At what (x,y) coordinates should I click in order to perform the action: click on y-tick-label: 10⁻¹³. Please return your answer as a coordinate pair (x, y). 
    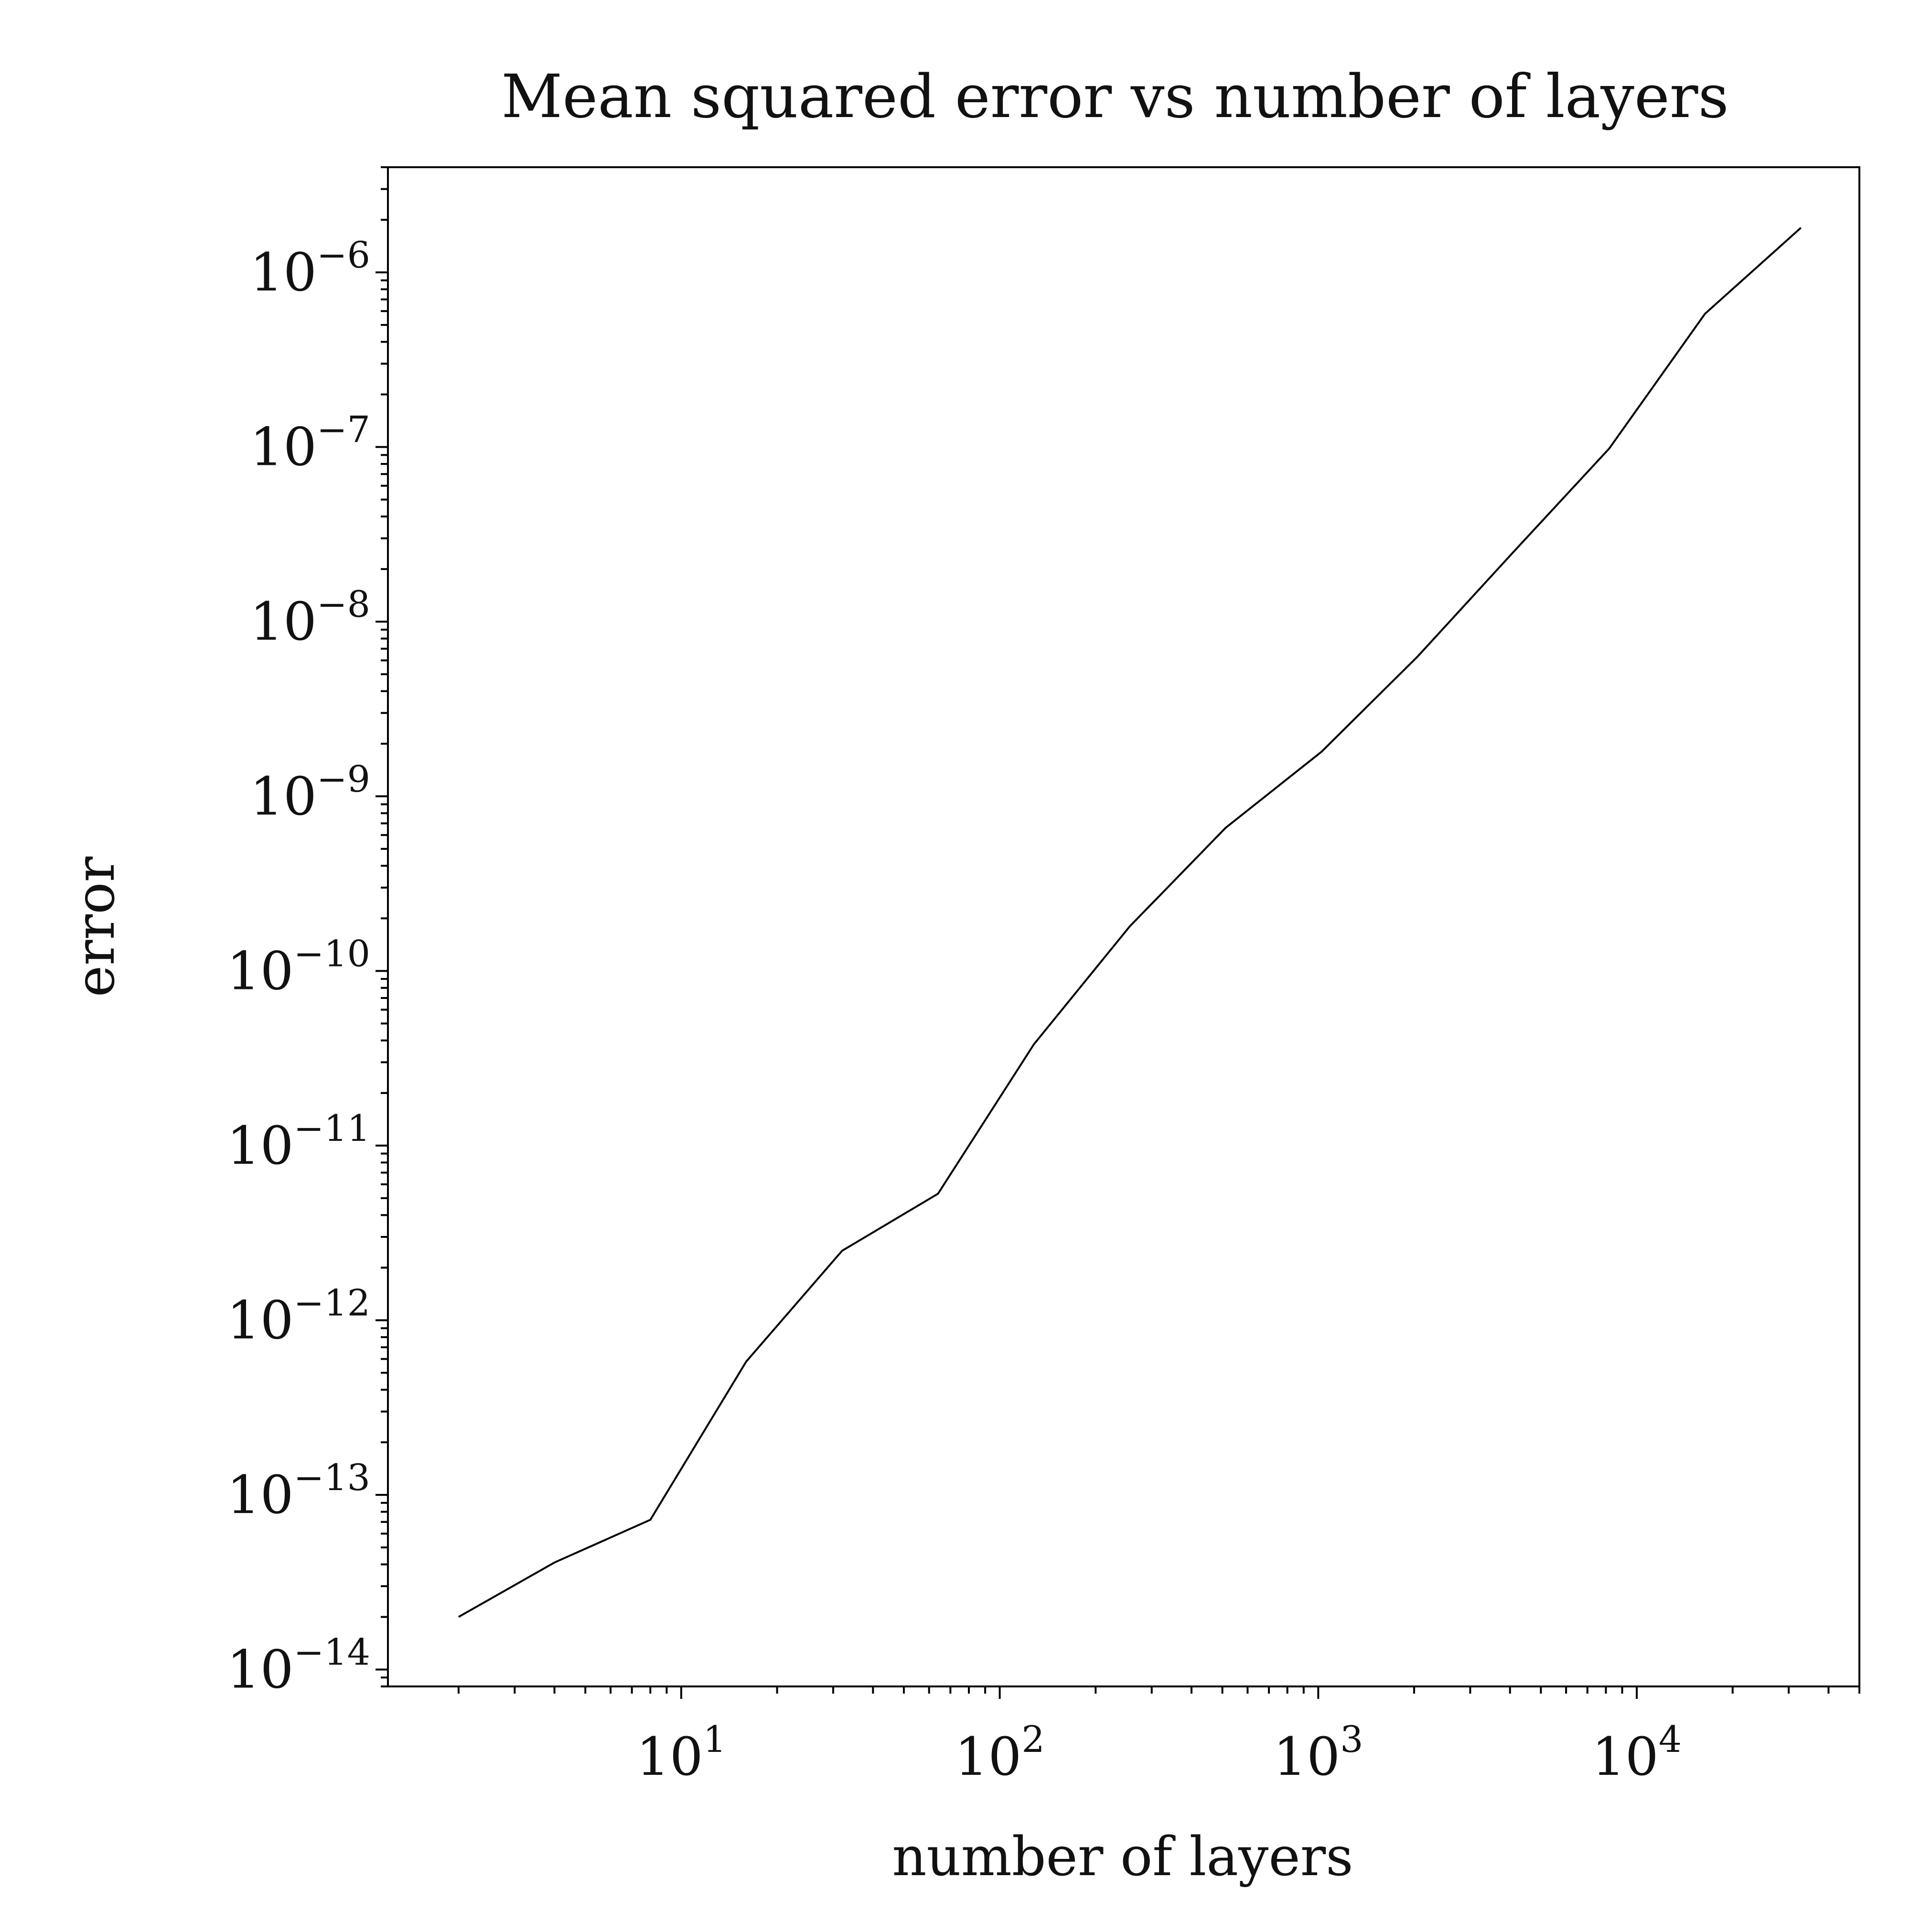
    Looking at the image, I should click on (298, 1490).